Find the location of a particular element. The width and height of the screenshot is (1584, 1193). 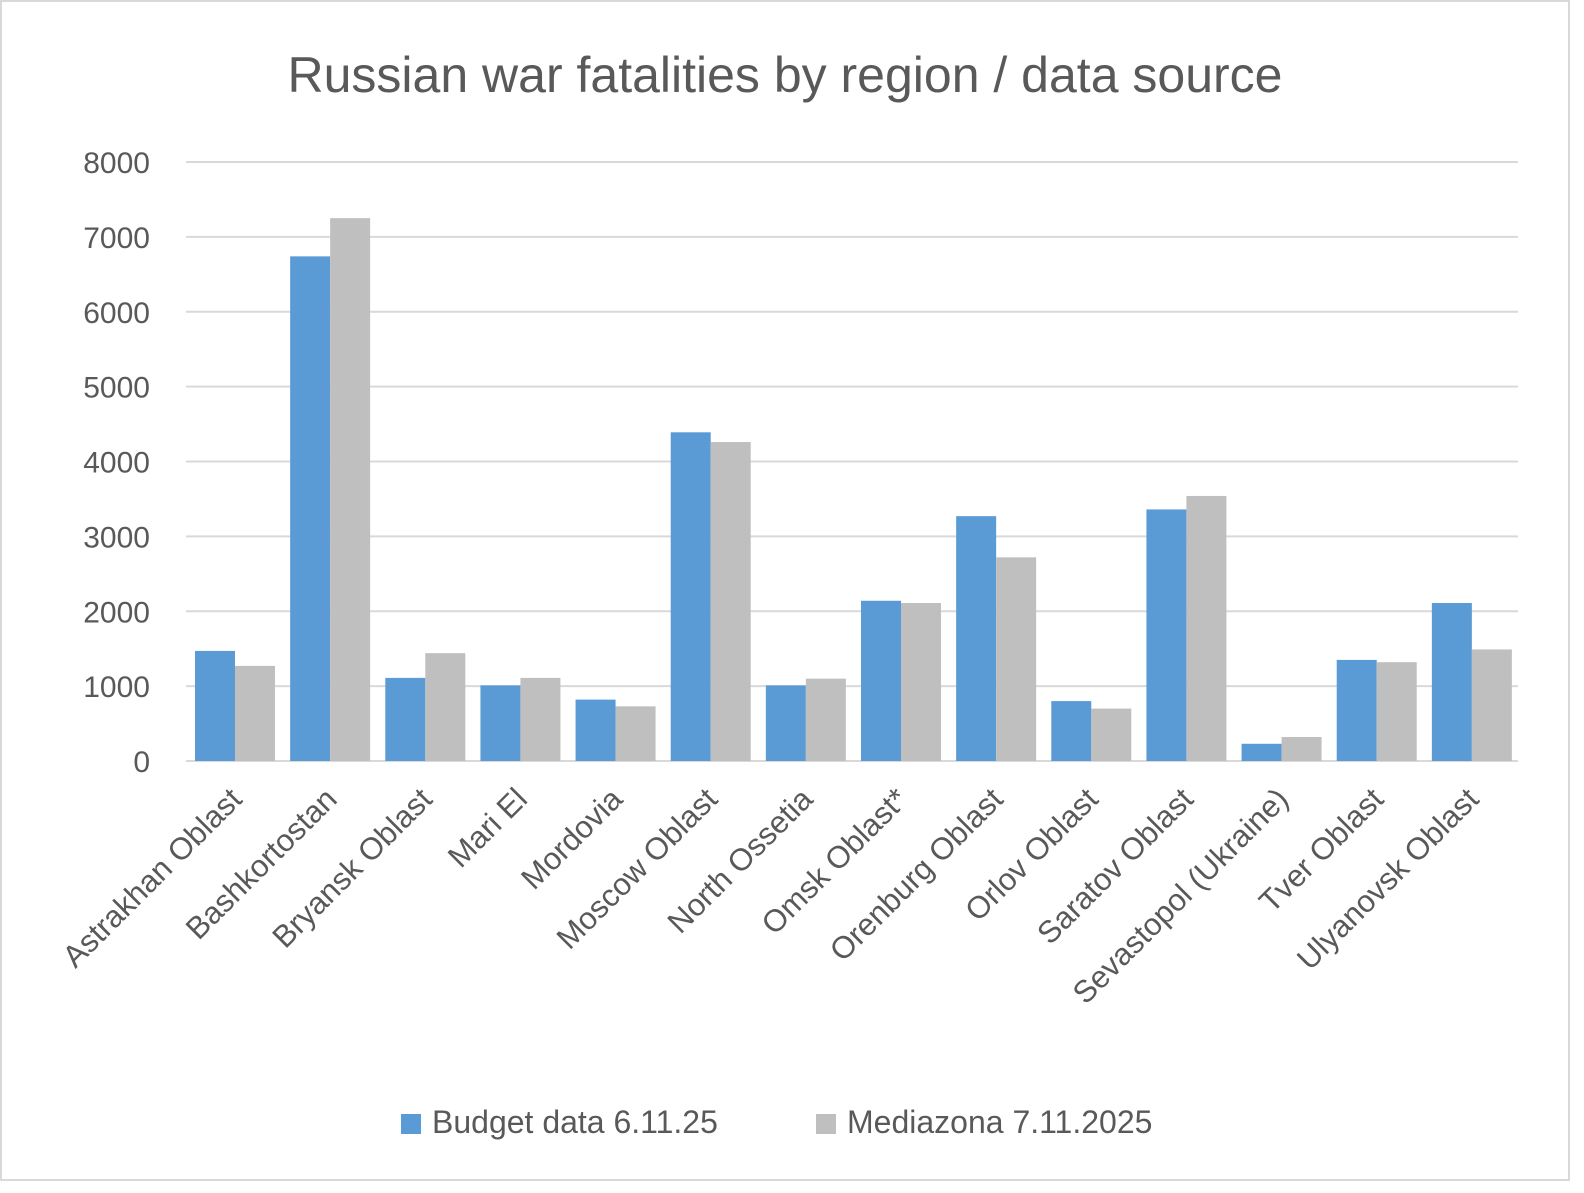

x-category-label: Ulyanovsk Oblast is located at coordinates (1388, 879).